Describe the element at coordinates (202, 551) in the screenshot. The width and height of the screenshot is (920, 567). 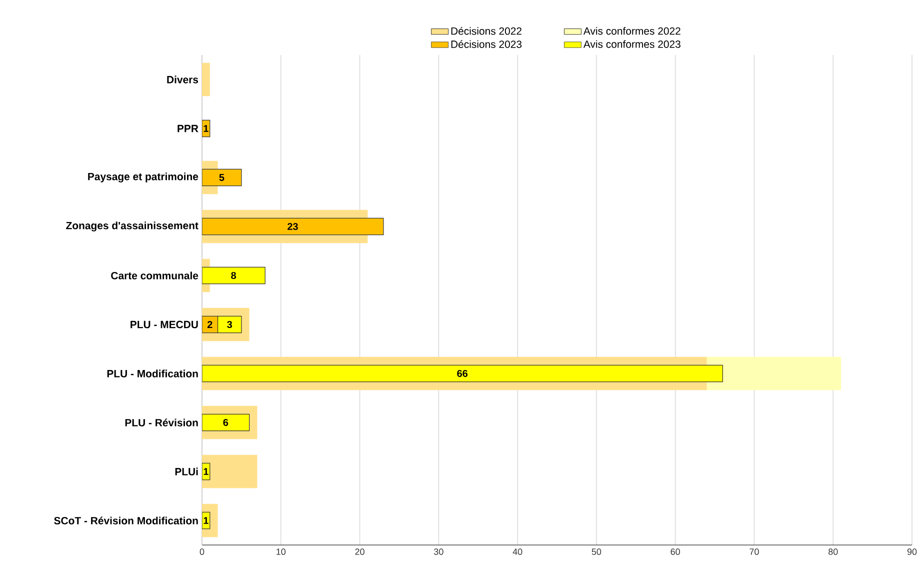
I see `x-tick-label: 0` at that location.